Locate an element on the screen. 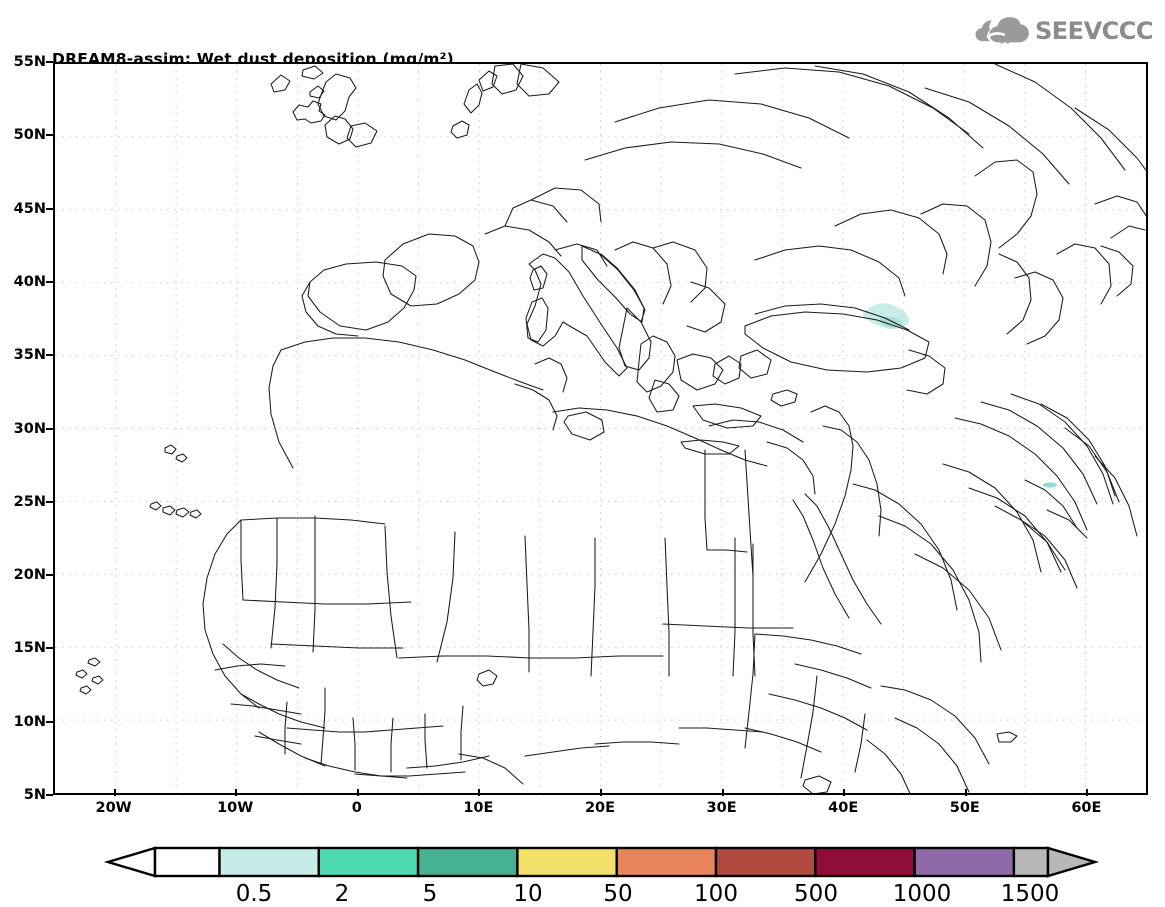  colorbar-tick-10: 10 is located at coordinates (528, 894).